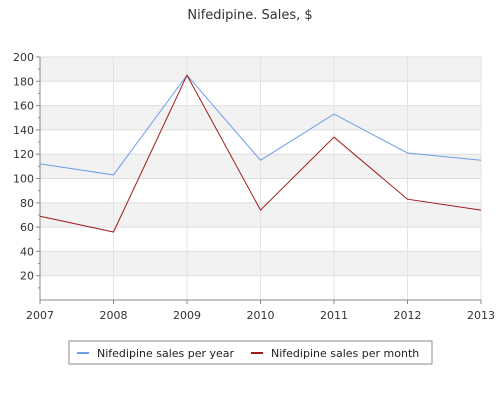 The image size is (500, 404). What do you see at coordinates (23, 154) in the screenshot?
I see `y-tick-label: 120` at bounding box center [23, 154].